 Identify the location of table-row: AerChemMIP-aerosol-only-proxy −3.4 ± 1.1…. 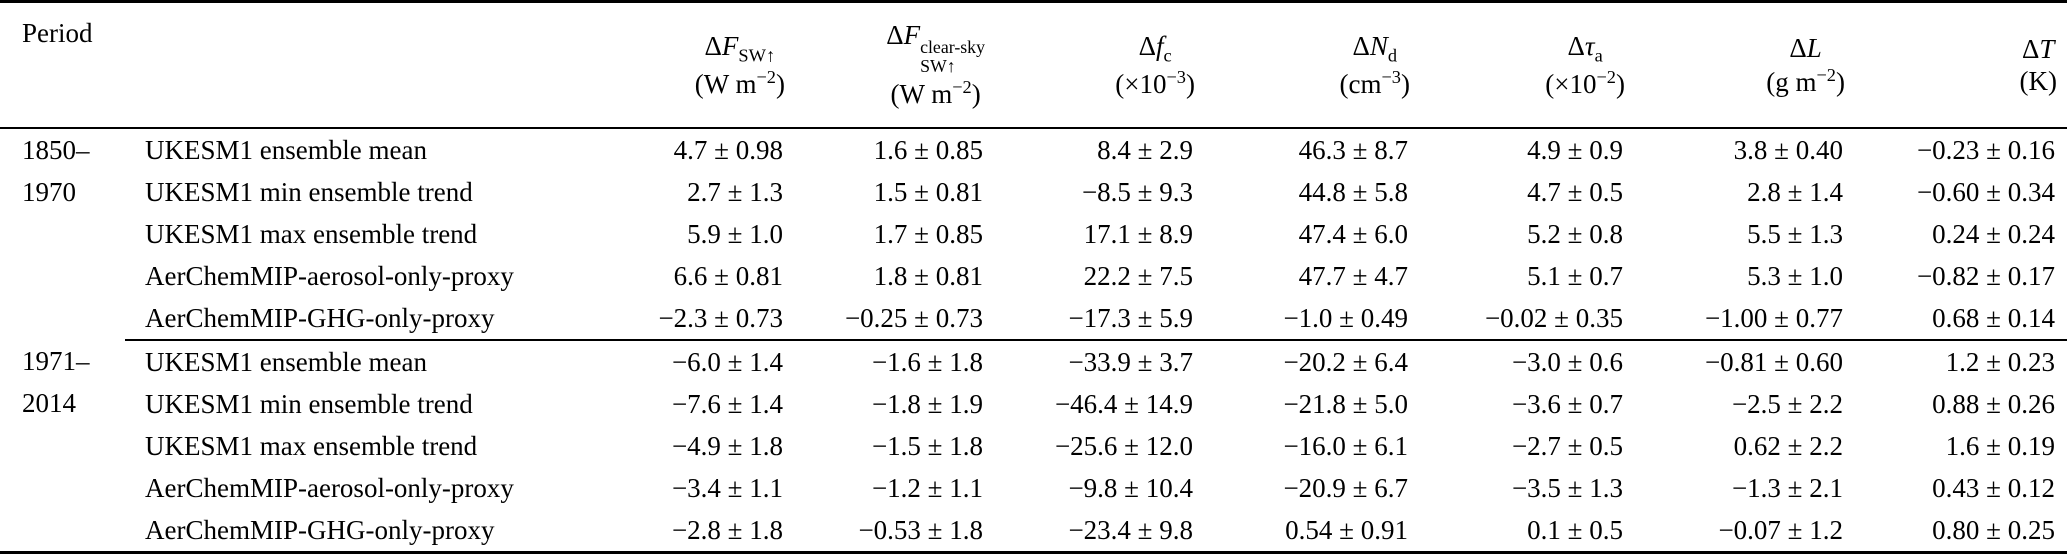
(1033, 488).